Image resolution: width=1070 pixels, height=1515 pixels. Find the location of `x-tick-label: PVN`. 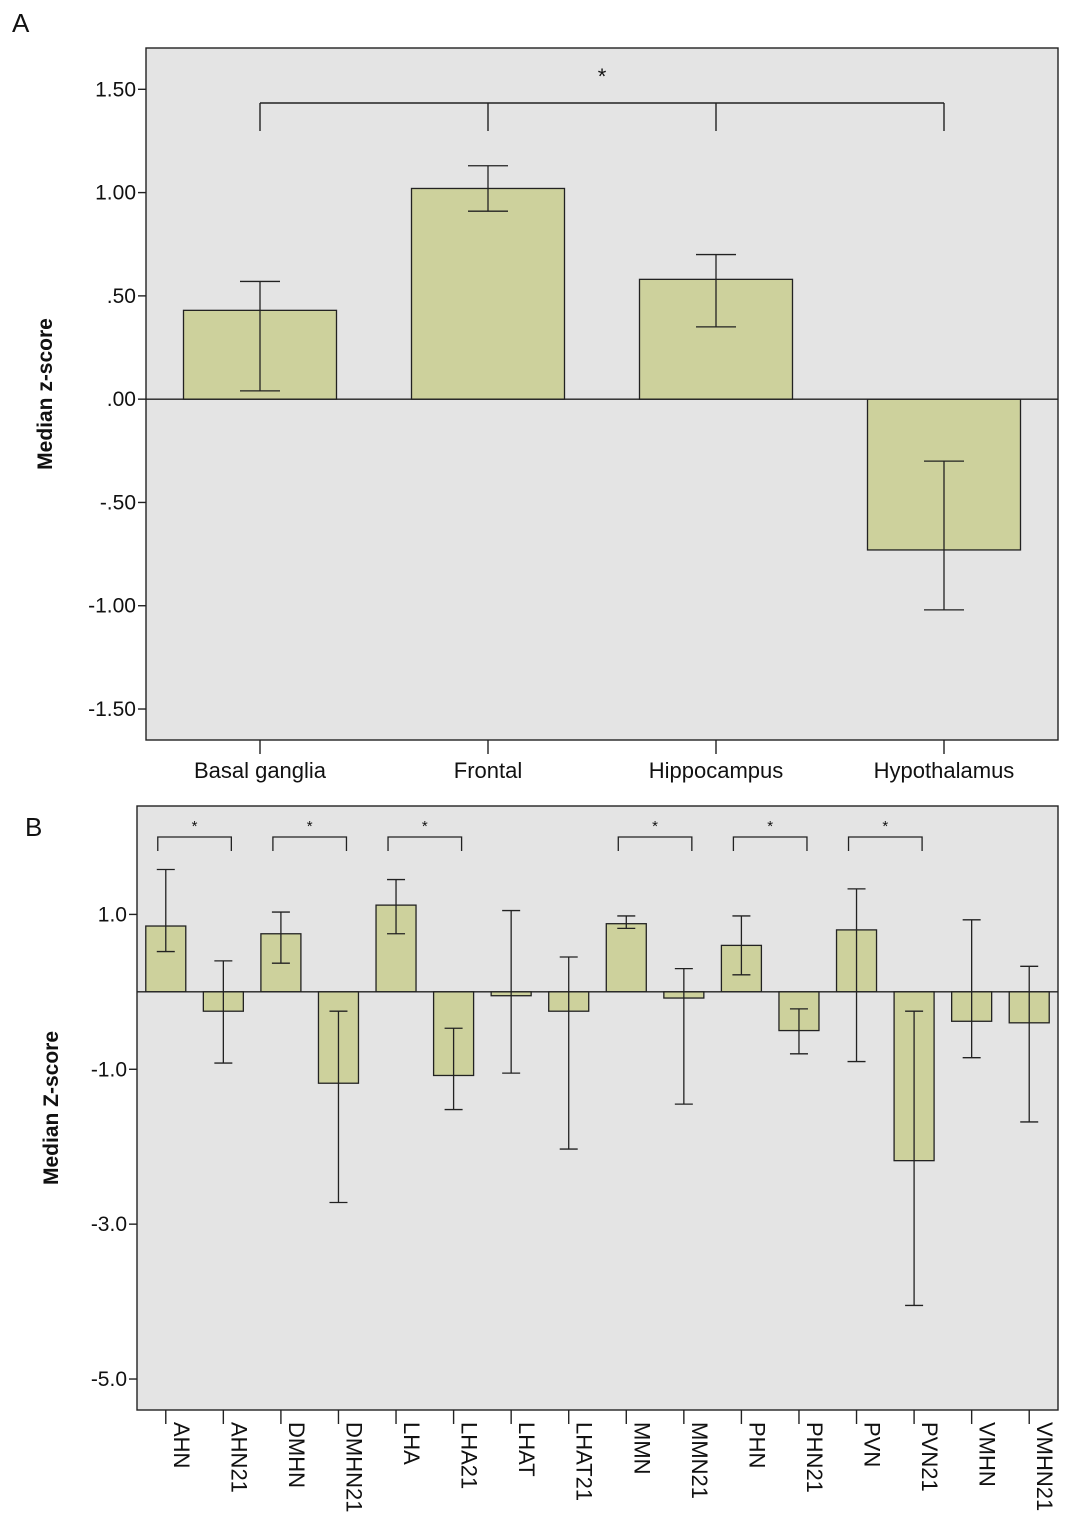

x-tick-label: PVN is located at coordinates (872, 1444).